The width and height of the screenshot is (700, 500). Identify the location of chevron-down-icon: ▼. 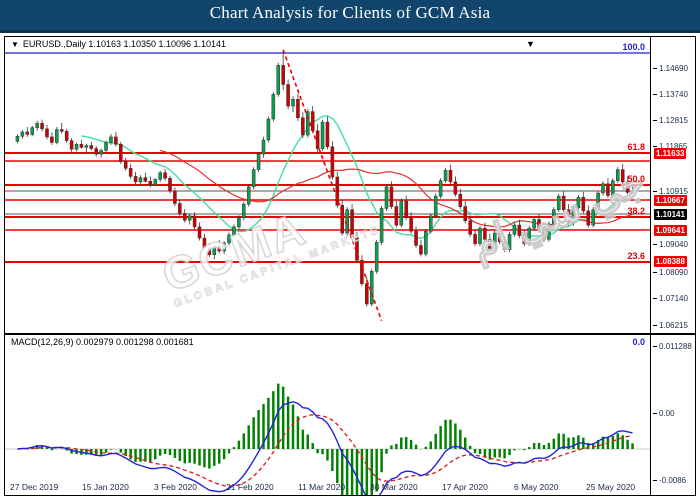
(15, 44).